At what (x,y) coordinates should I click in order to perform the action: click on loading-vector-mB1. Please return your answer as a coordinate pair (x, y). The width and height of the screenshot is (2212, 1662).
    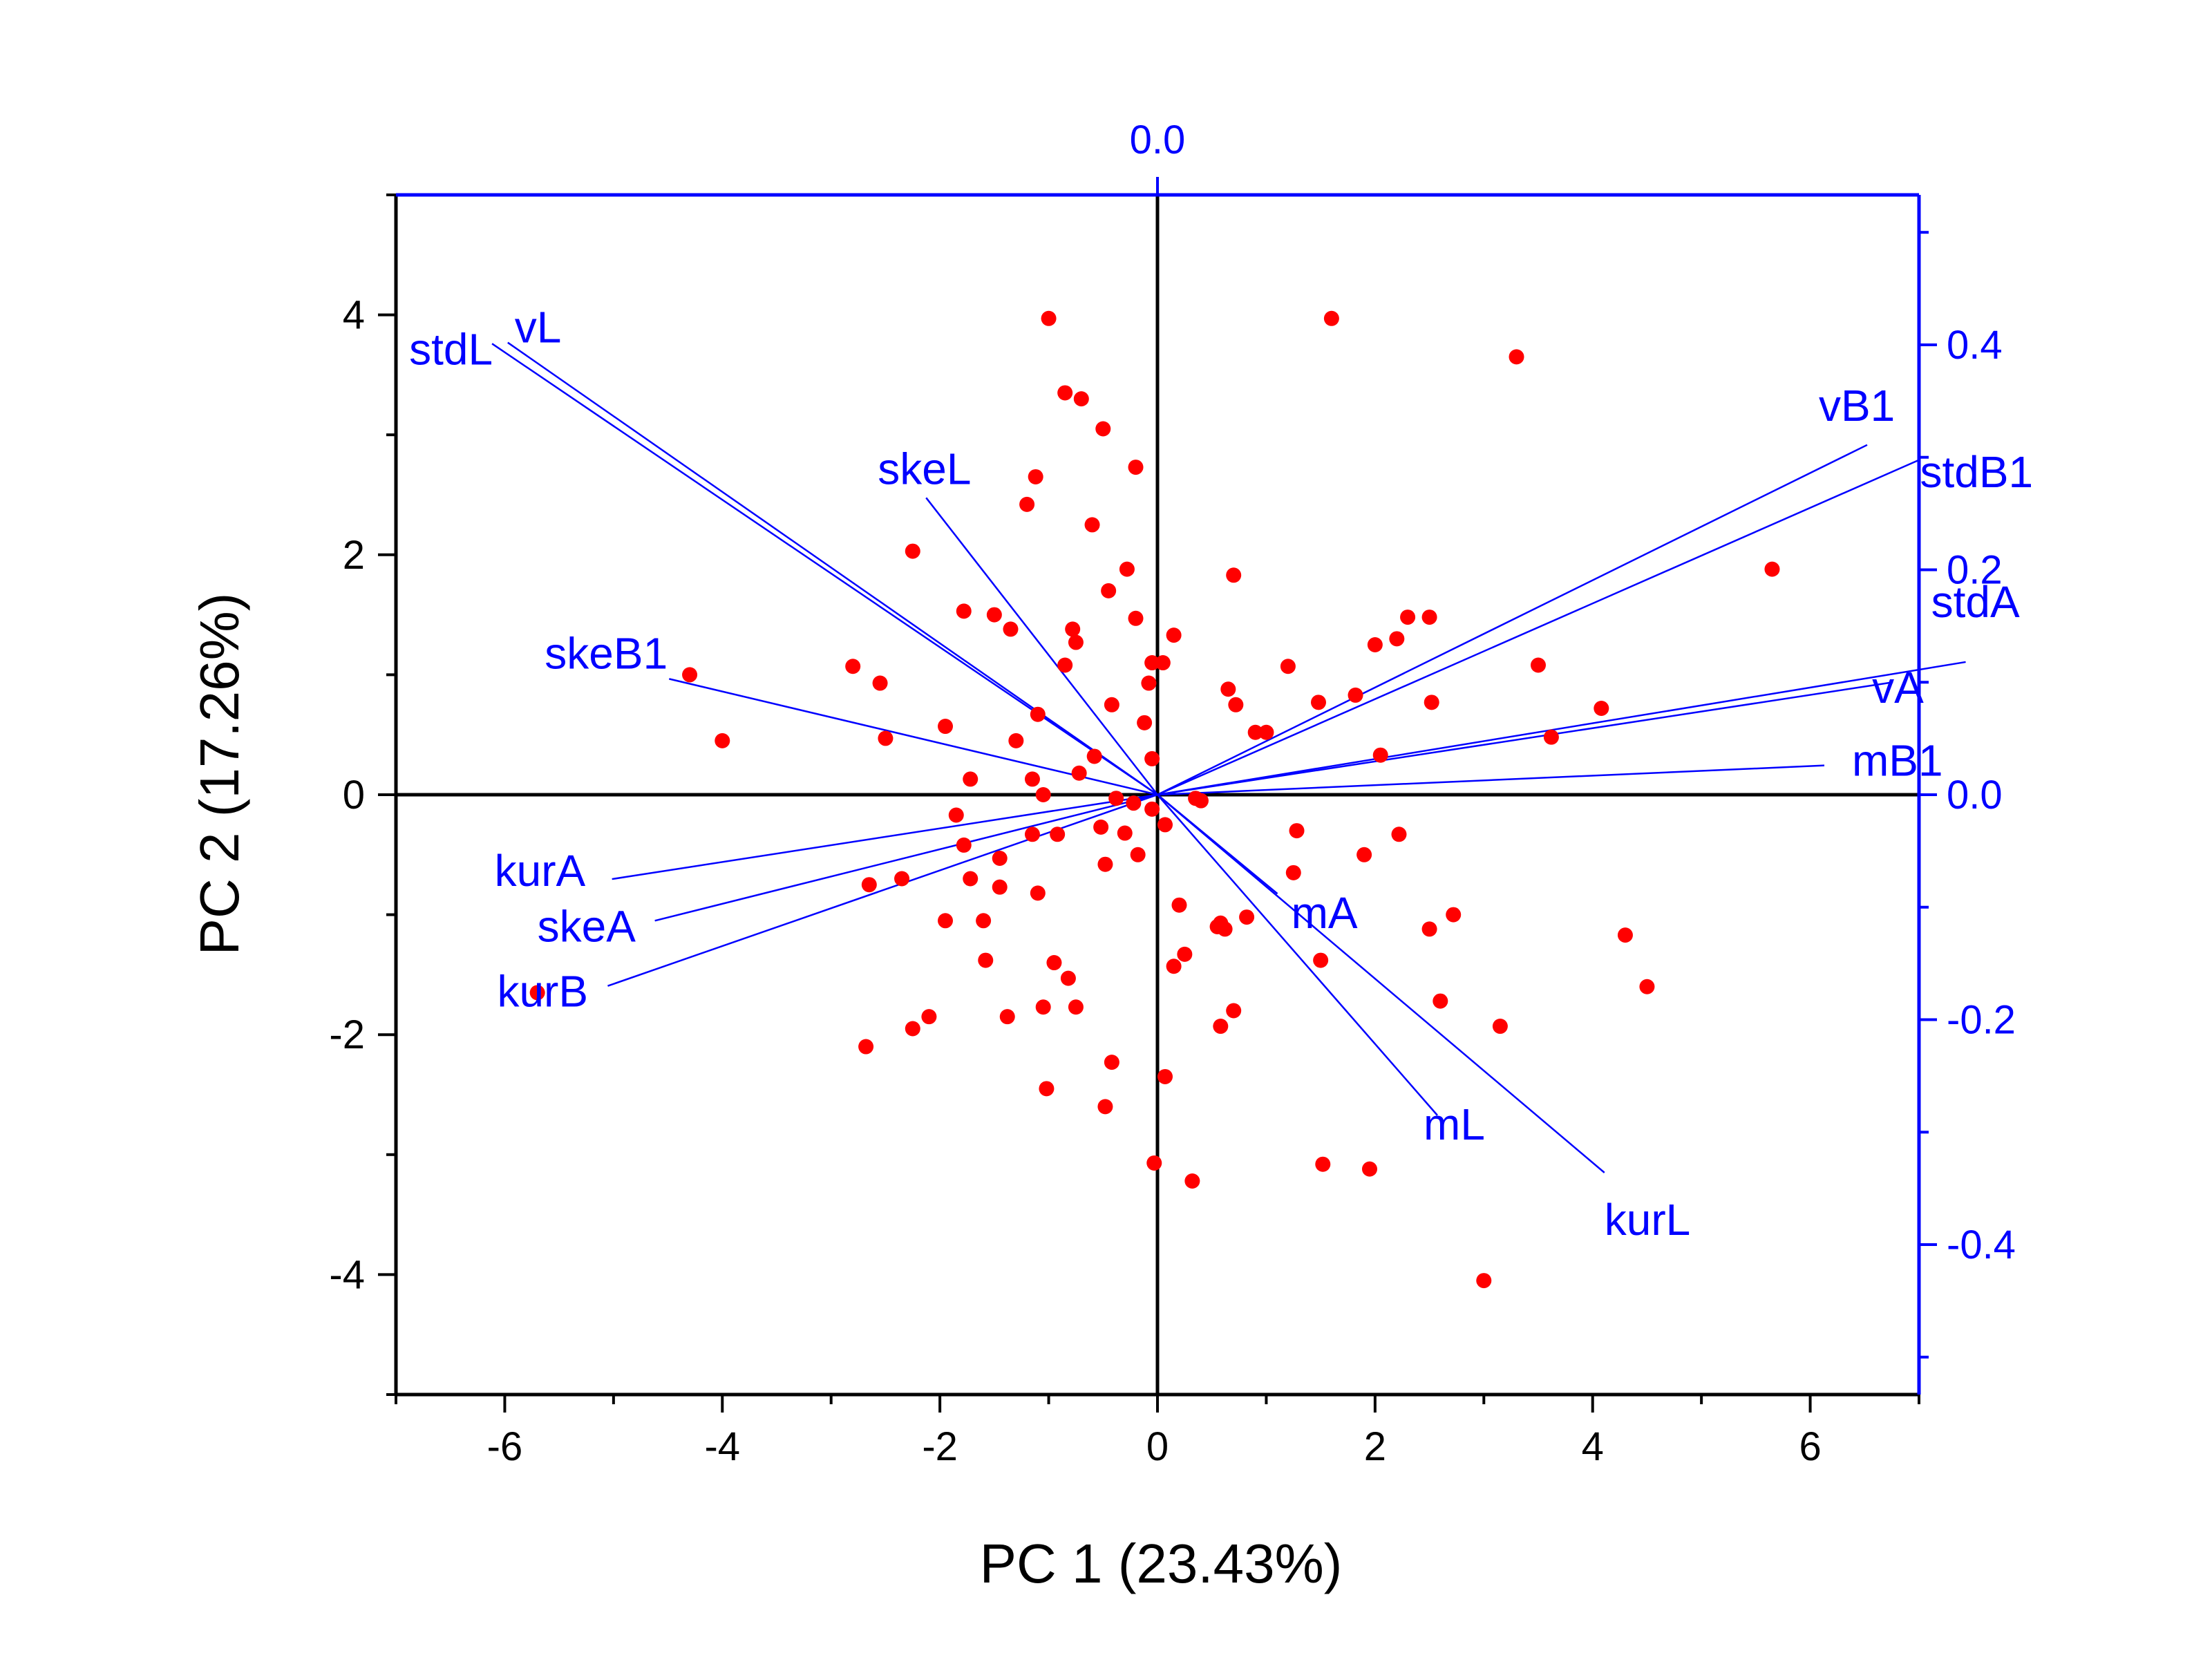
    Looking at the image, I should click on (1491, 780).